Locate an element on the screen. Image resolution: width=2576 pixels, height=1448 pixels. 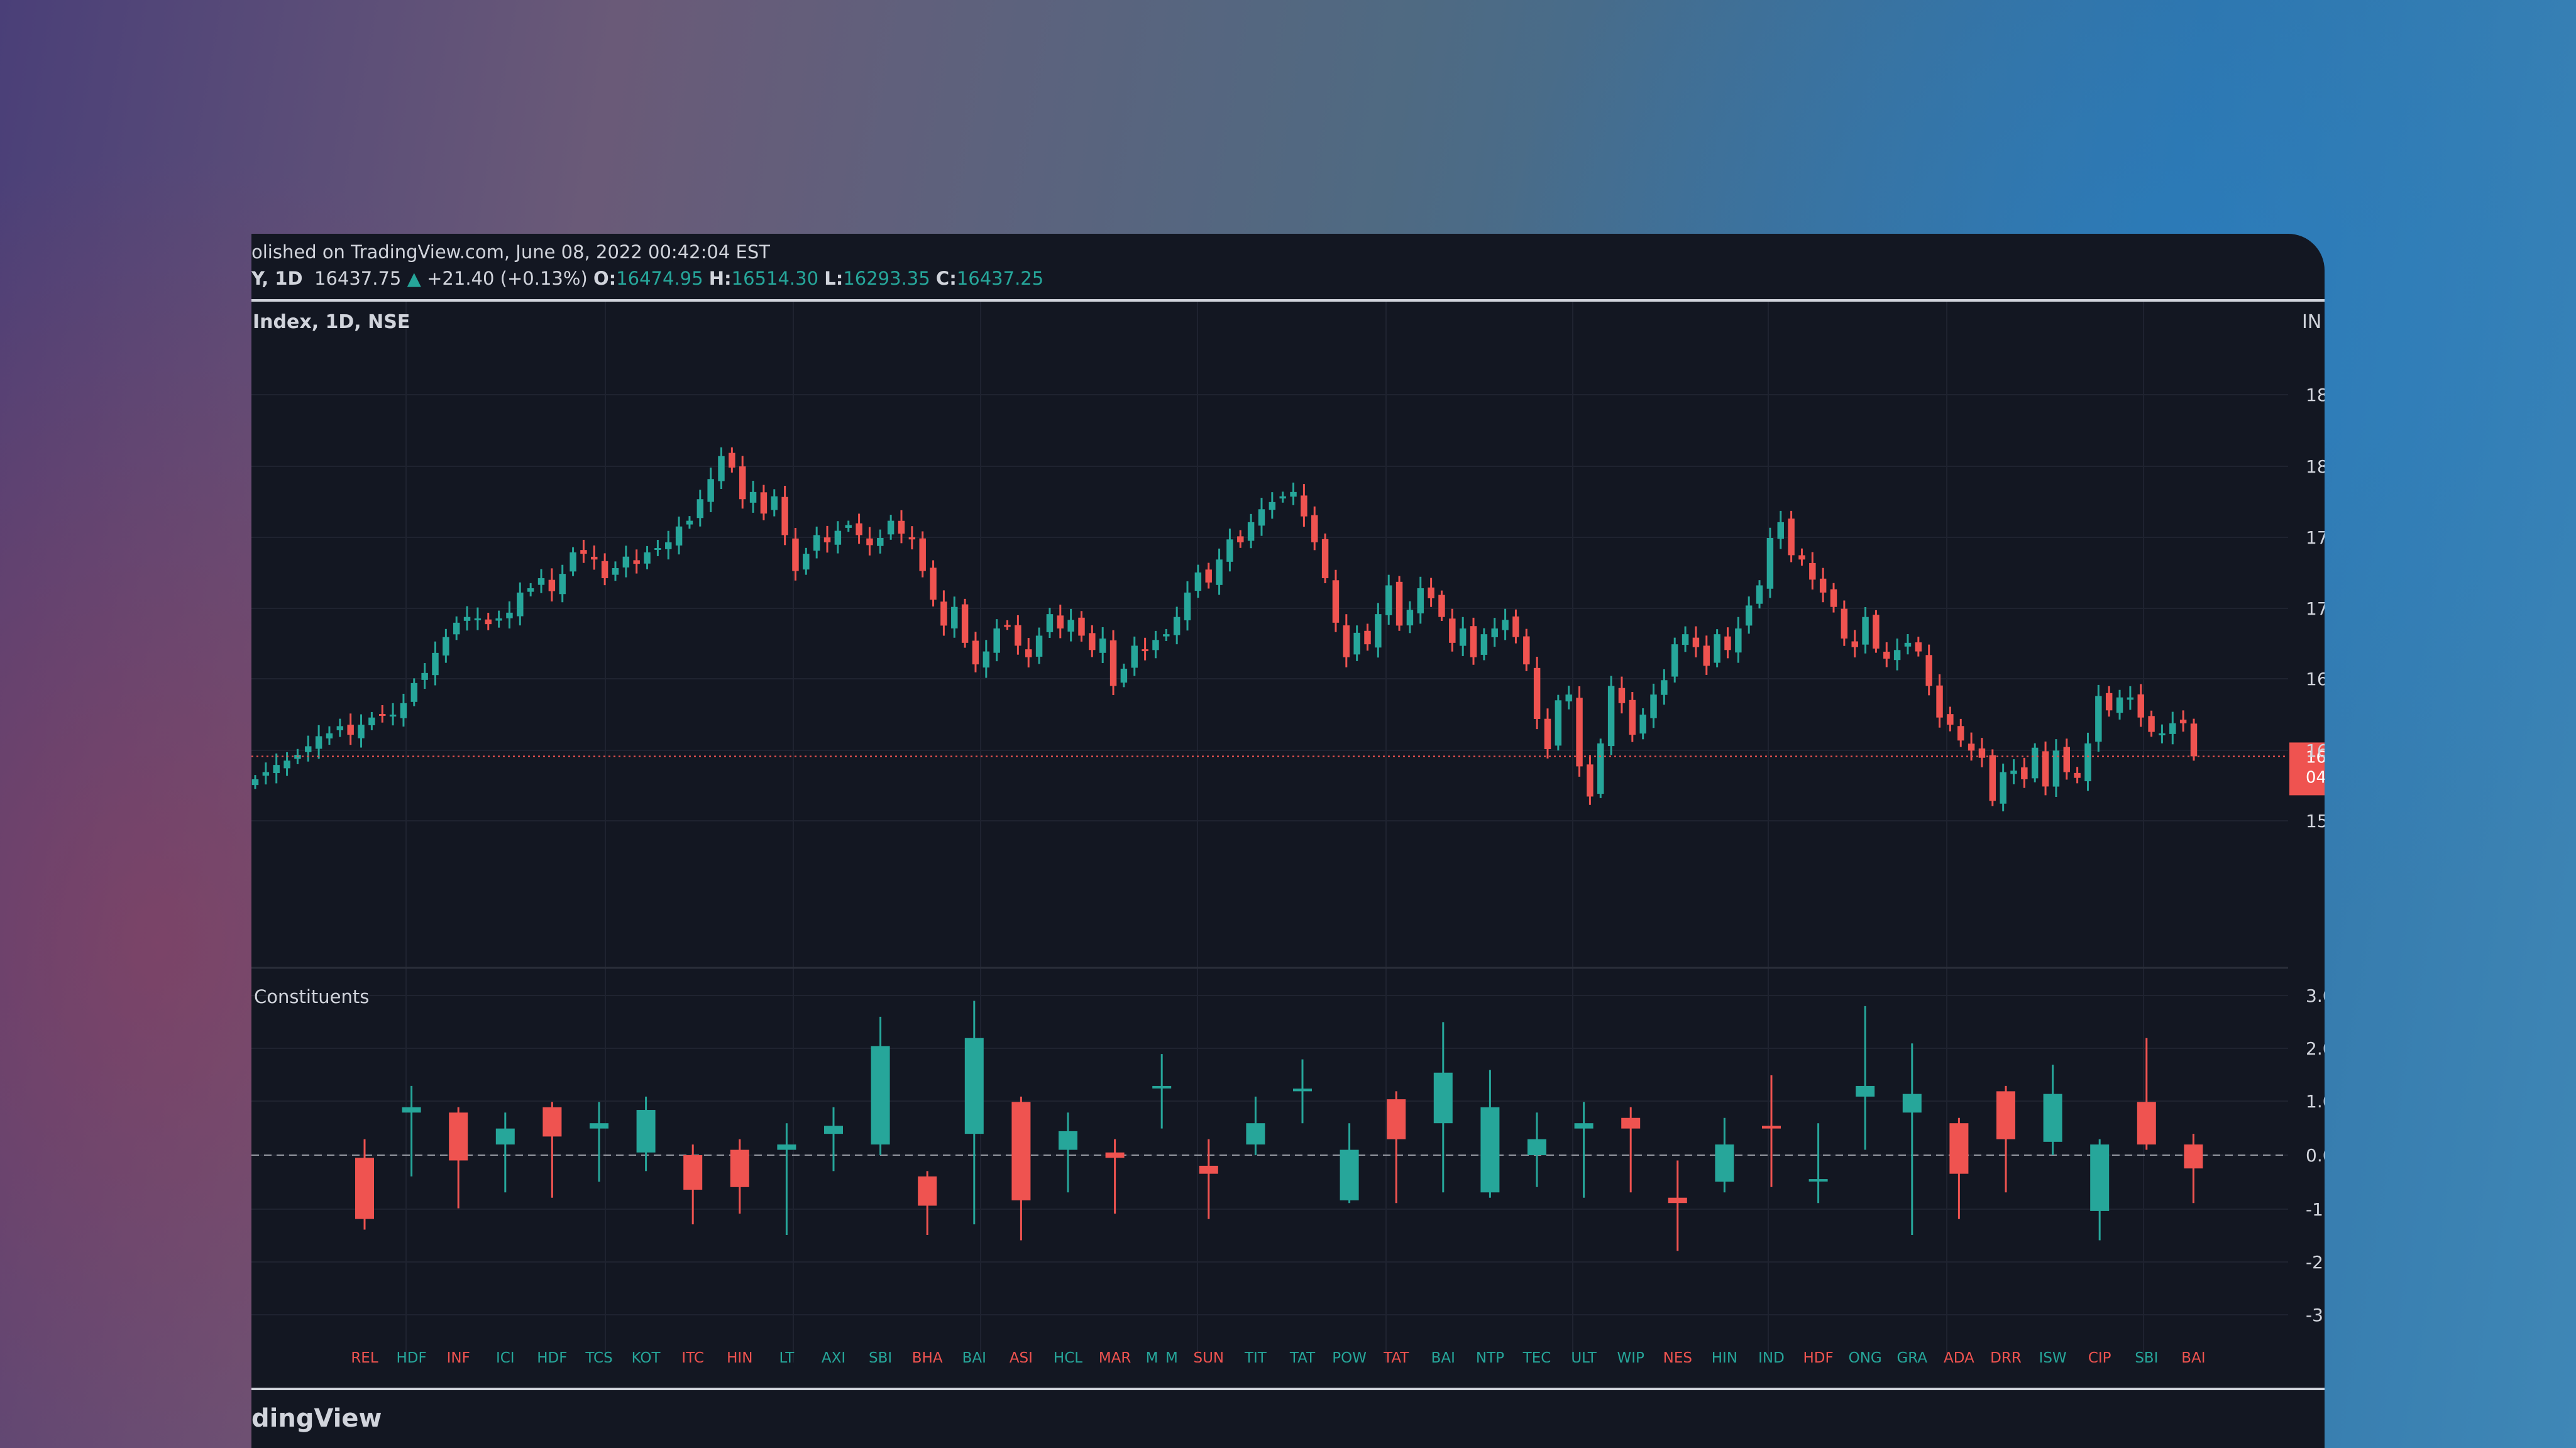
close-value: 16437.25 is located at coordinates (1000, 278).